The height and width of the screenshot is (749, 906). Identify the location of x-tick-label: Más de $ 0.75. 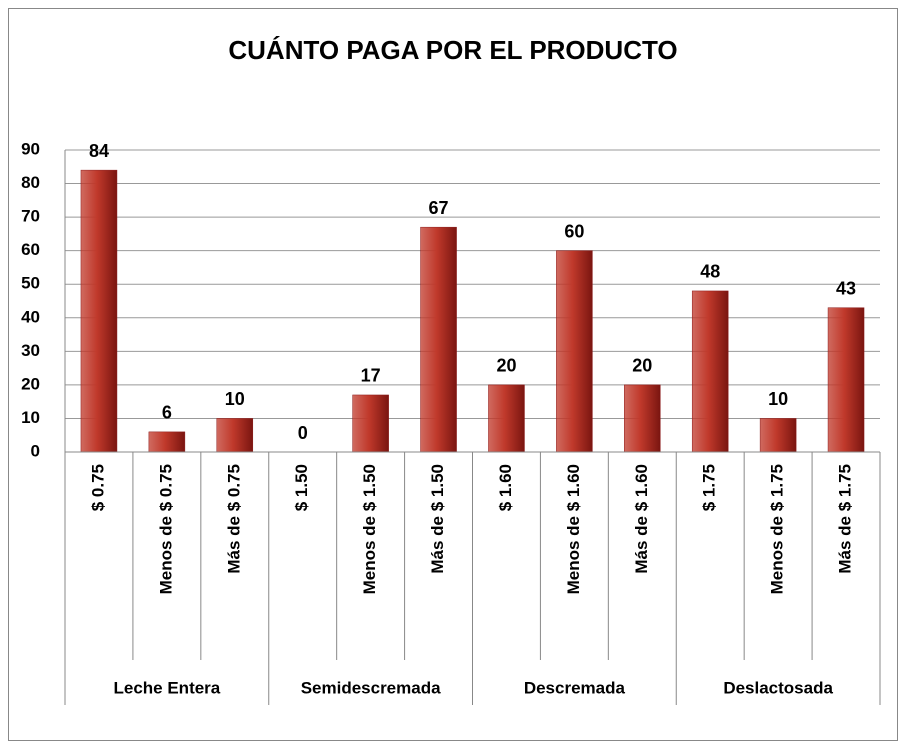
(233, 519).